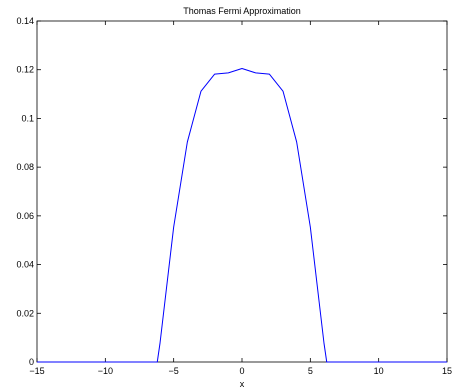  I want to click on x-tick-label: 0, so click(241, 371).